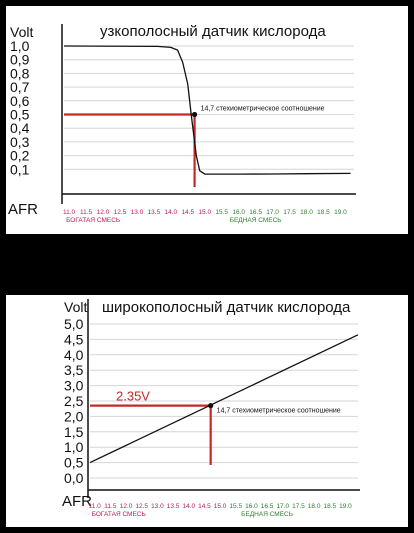 The width and height of the screenshot is (414, 533). What do you see at coordinates (133, 396) in the screenshot?
I see `marker-value-label: 2.35V` at bounding box center [133, 396].